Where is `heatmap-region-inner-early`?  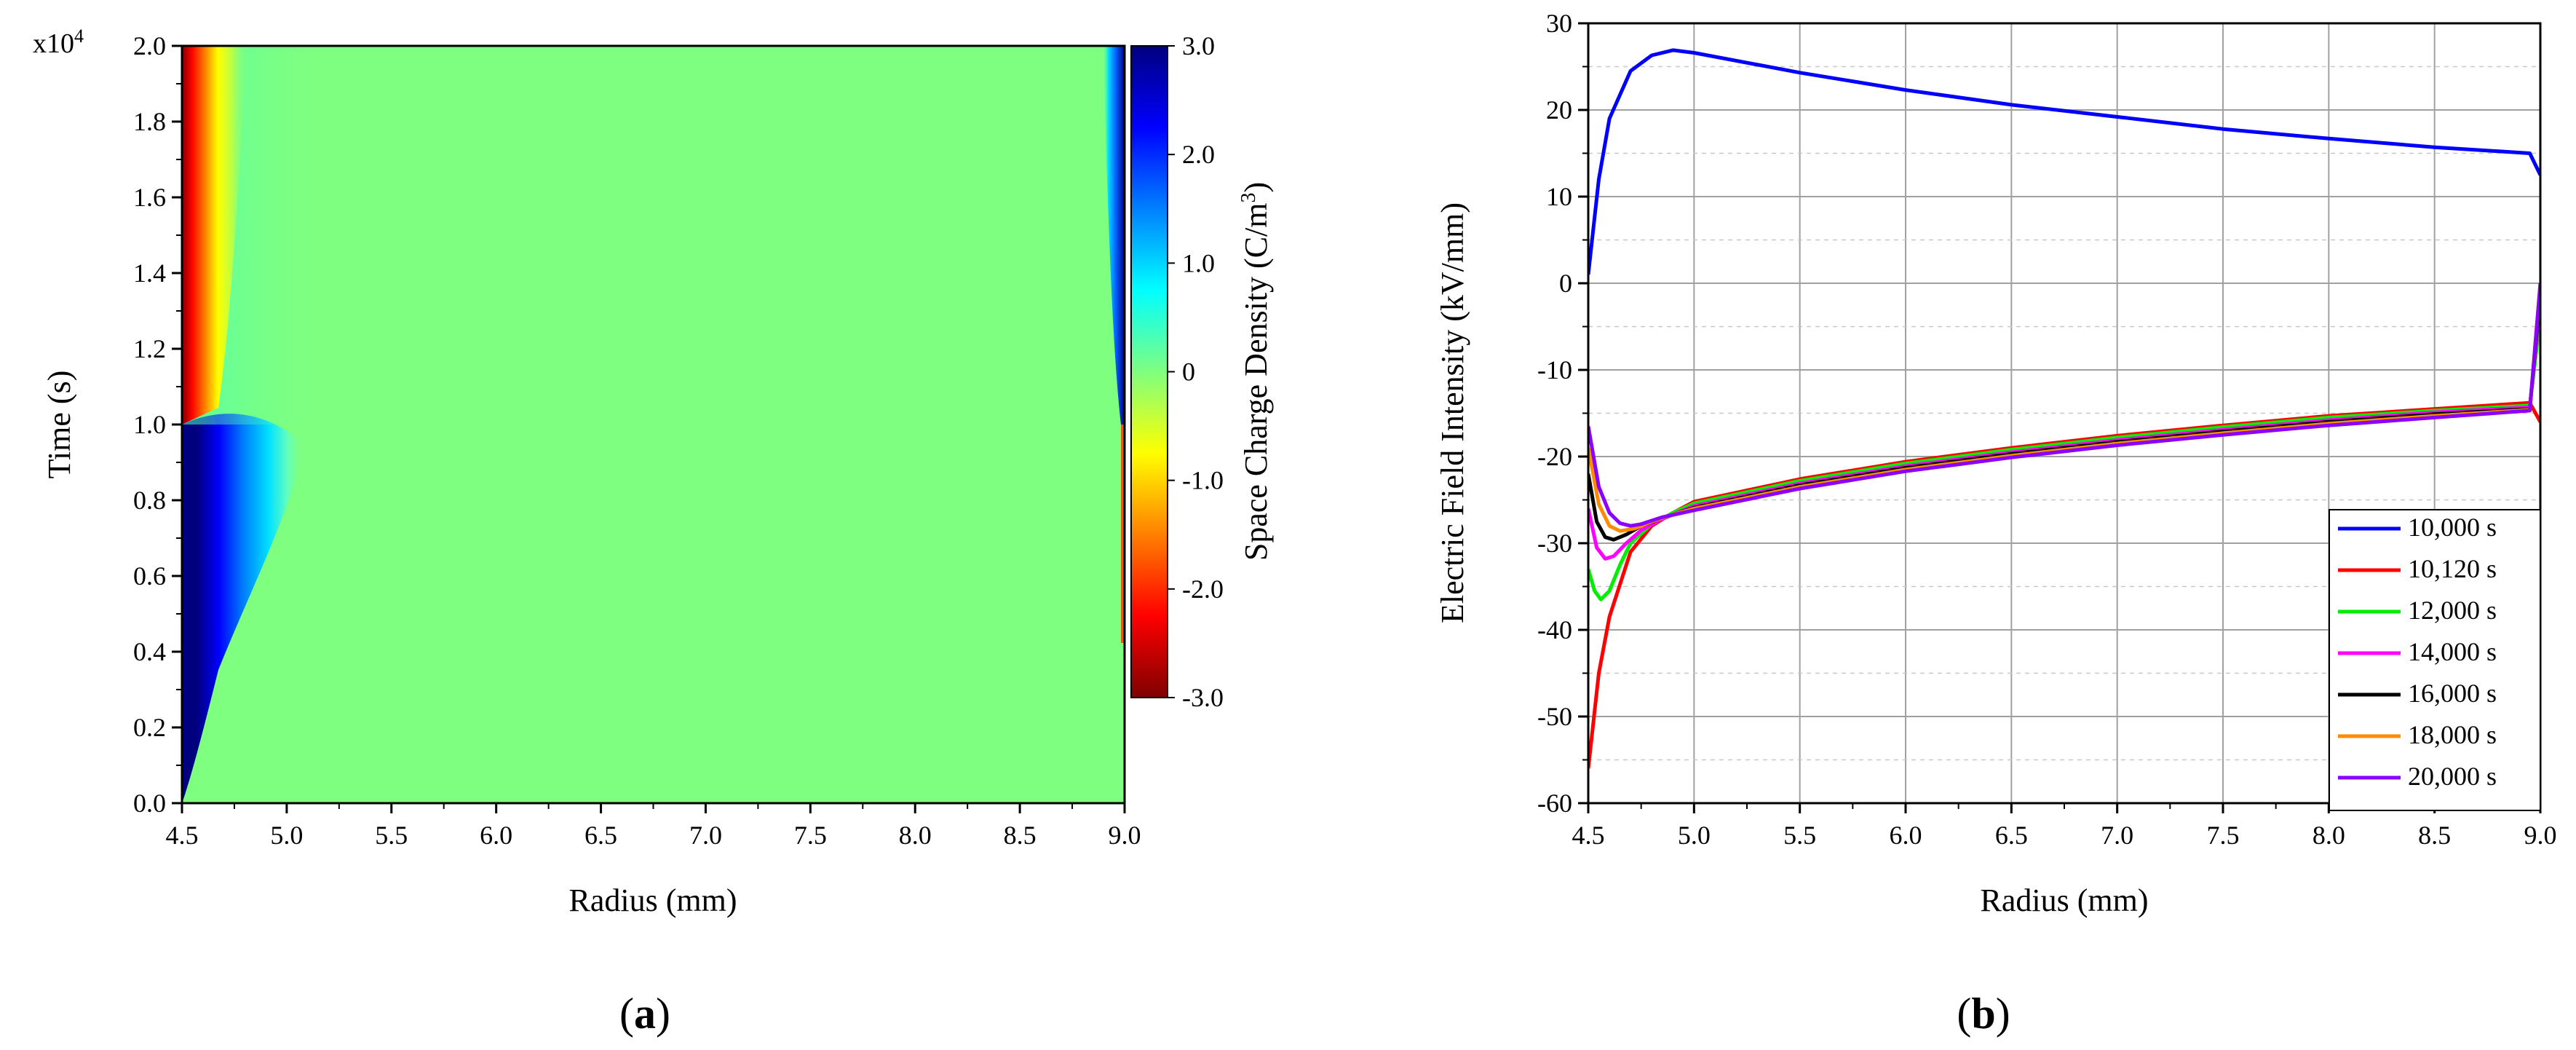 heatmap-region-inner-early is located at coordinates (244, 608).